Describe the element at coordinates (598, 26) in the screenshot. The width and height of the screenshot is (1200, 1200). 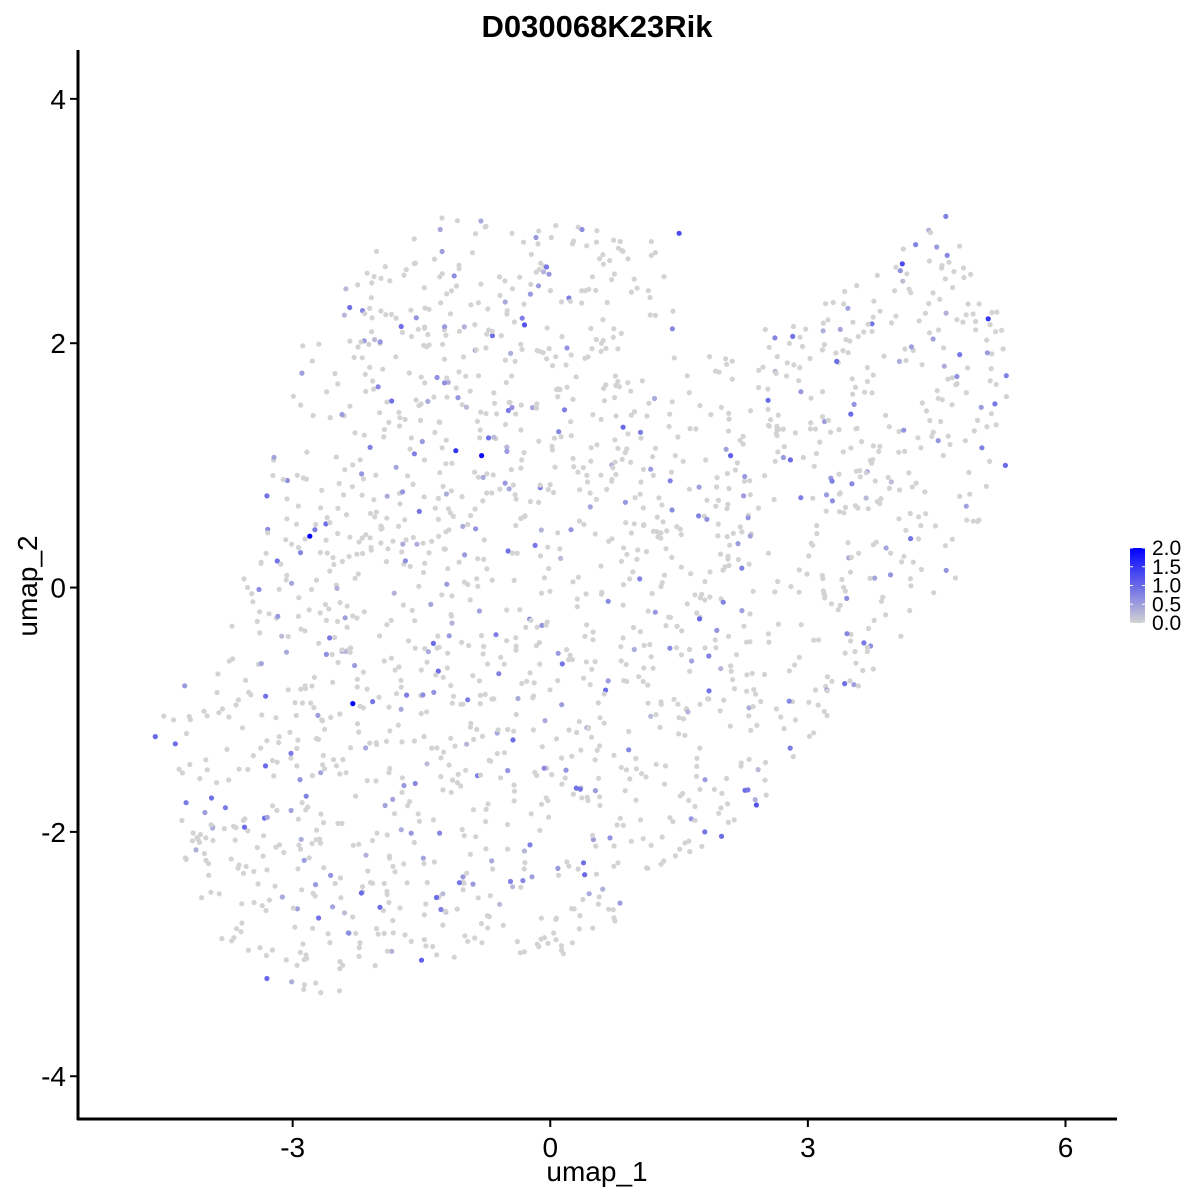
I see `chart-title: D030068K23Rik` at that location.